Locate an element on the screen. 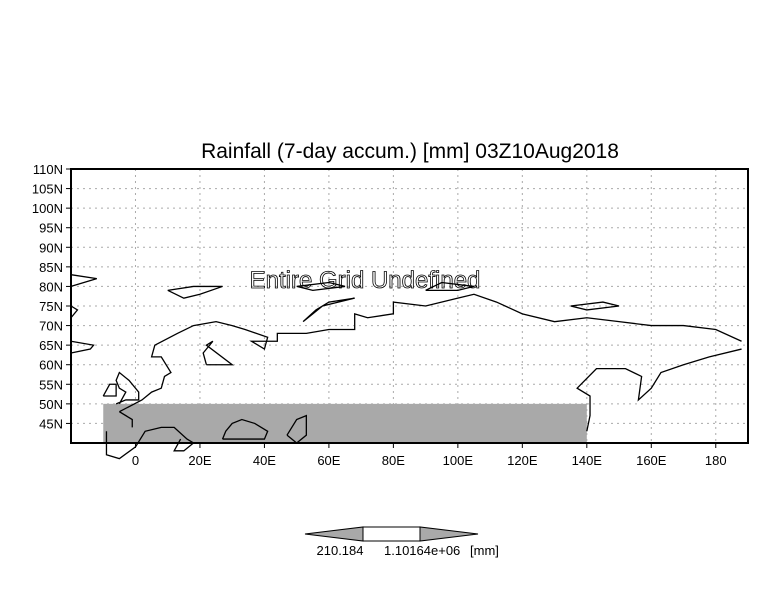 The height and width of the screenshot is (612, 784). y-tick-label: 85N is located at coordinates (51, 267).